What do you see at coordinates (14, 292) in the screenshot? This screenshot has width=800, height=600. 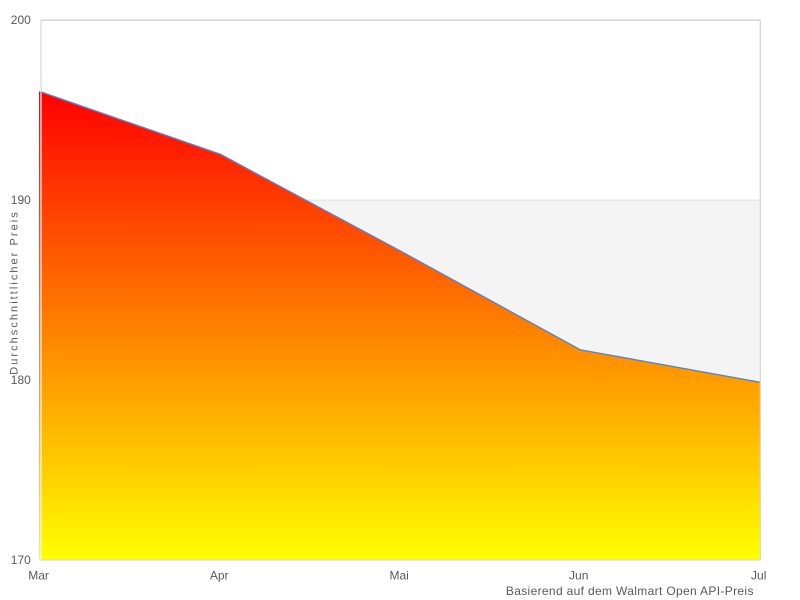 I see `svg-text: Durchschnittlicher Preis` at bounding box center [14, 292].